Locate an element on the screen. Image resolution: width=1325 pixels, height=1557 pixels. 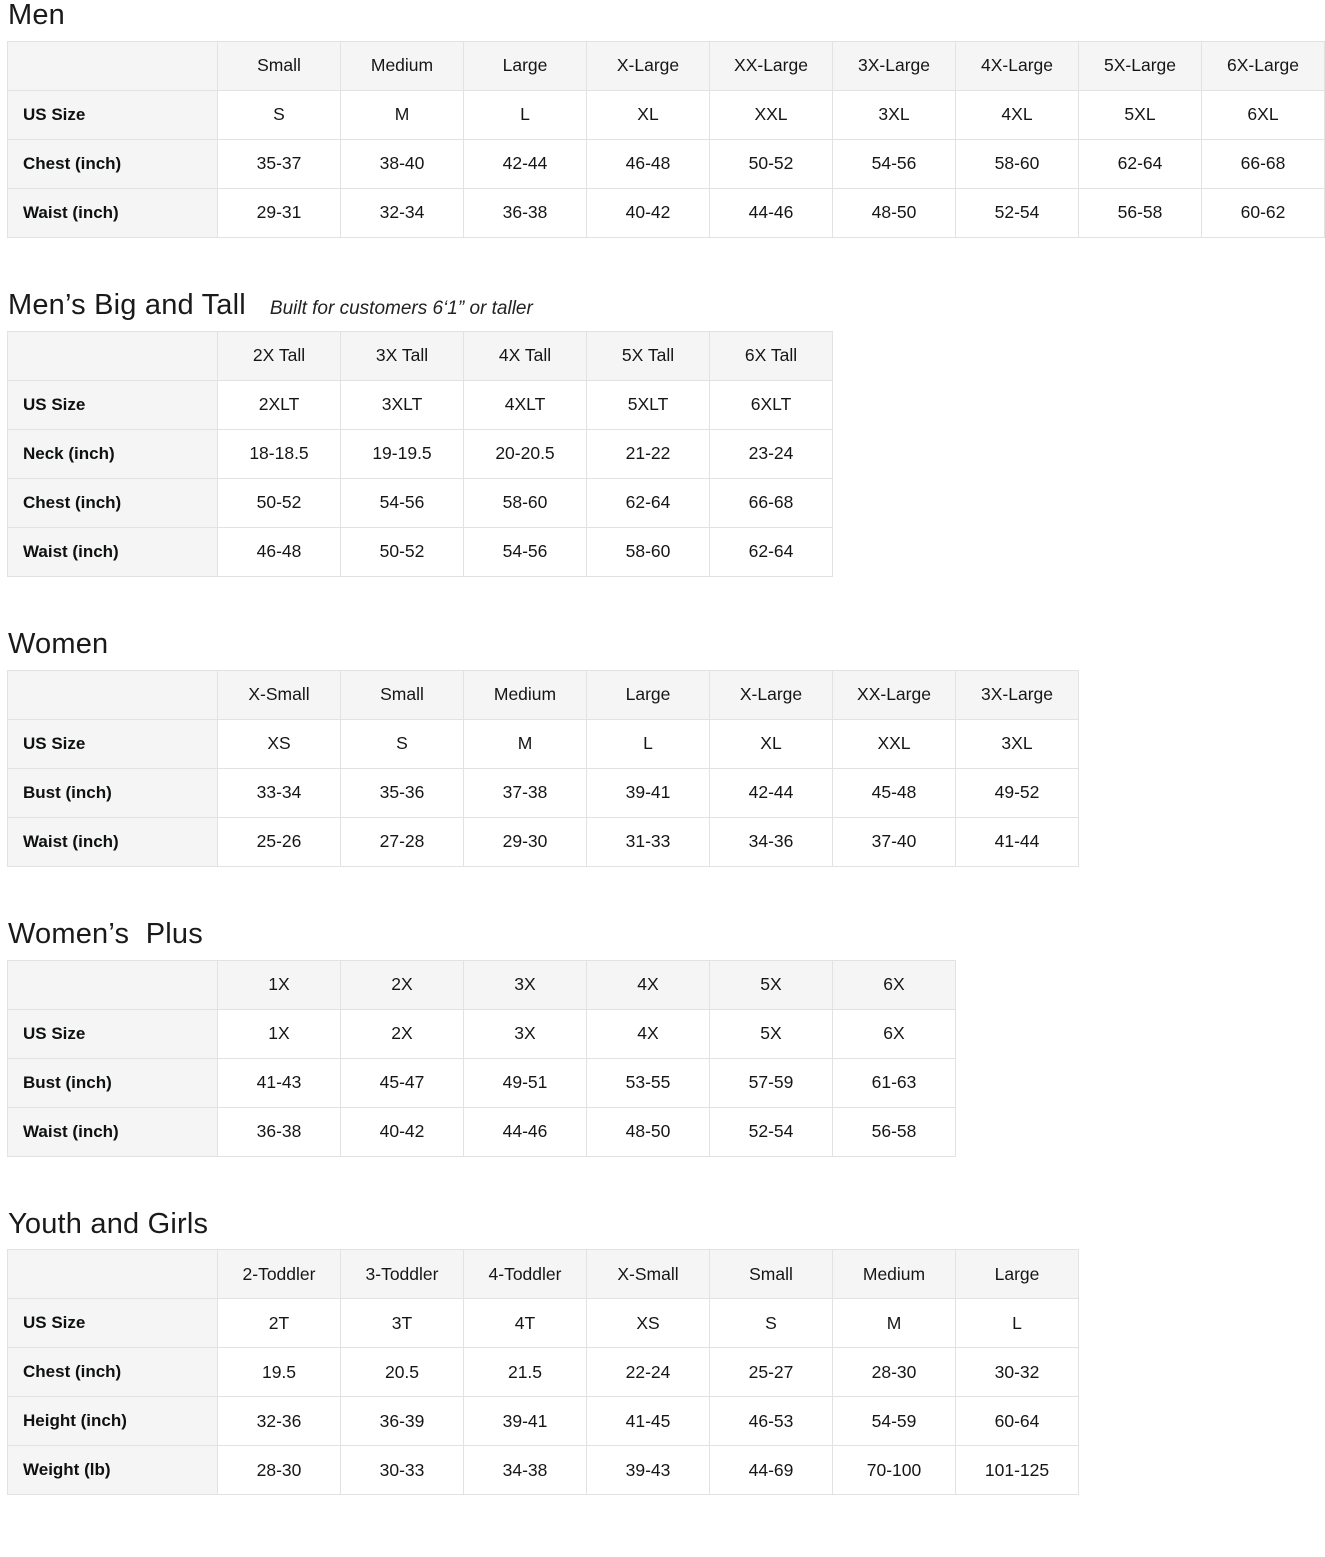
header-row: 1X 2X 3X 4X 5X 6X is located at coordinates (481, 984).